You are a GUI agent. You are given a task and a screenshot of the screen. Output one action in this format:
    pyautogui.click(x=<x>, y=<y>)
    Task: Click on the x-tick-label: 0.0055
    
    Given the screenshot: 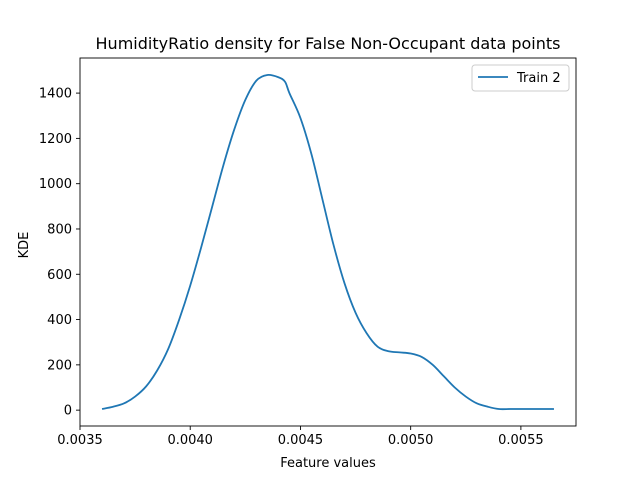 What is the action you would take?
    pyautogui.click(x=521, y=440)
    